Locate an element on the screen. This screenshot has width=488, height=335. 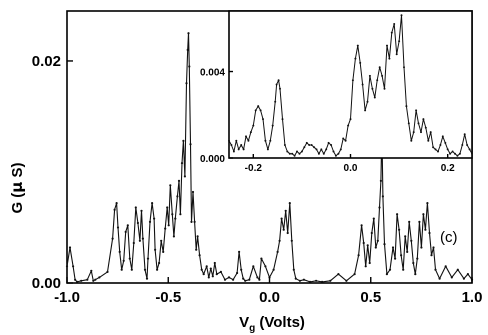
x-tick-label: -1.0 is located at coordinates (67, 297).